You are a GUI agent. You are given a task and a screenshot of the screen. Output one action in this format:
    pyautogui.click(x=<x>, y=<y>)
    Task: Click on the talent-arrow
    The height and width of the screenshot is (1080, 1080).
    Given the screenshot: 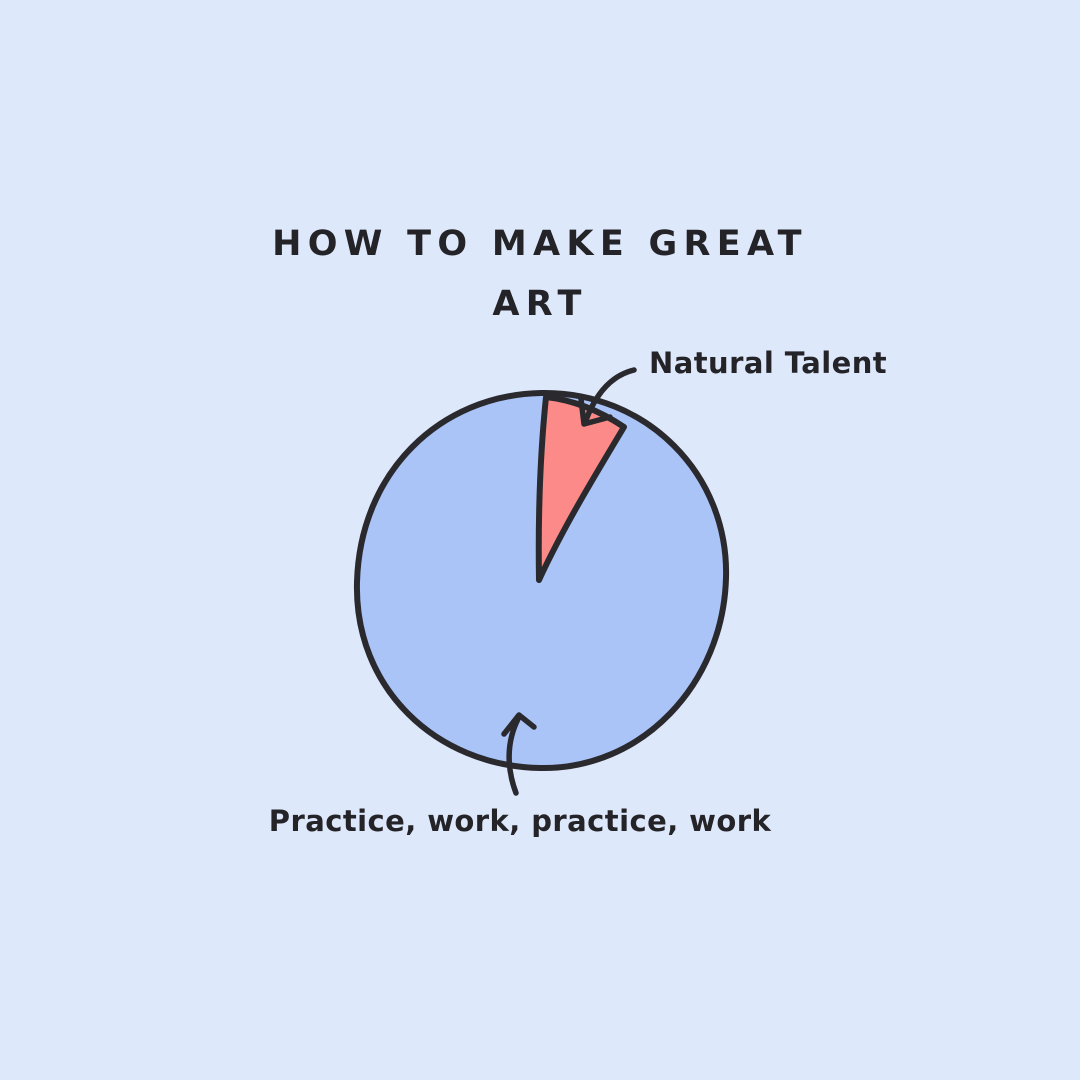 What is the action you would take?
    pyautogui.click(x=607, y=397)
    